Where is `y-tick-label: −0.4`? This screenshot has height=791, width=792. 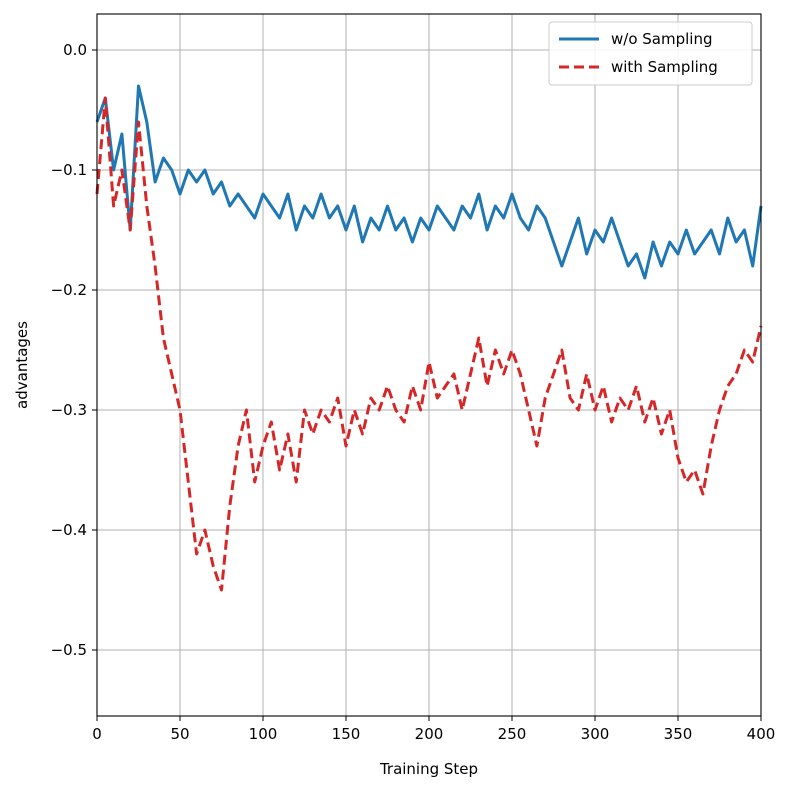
y-tick-label: −0.4 is located at coordinates (69, 530).